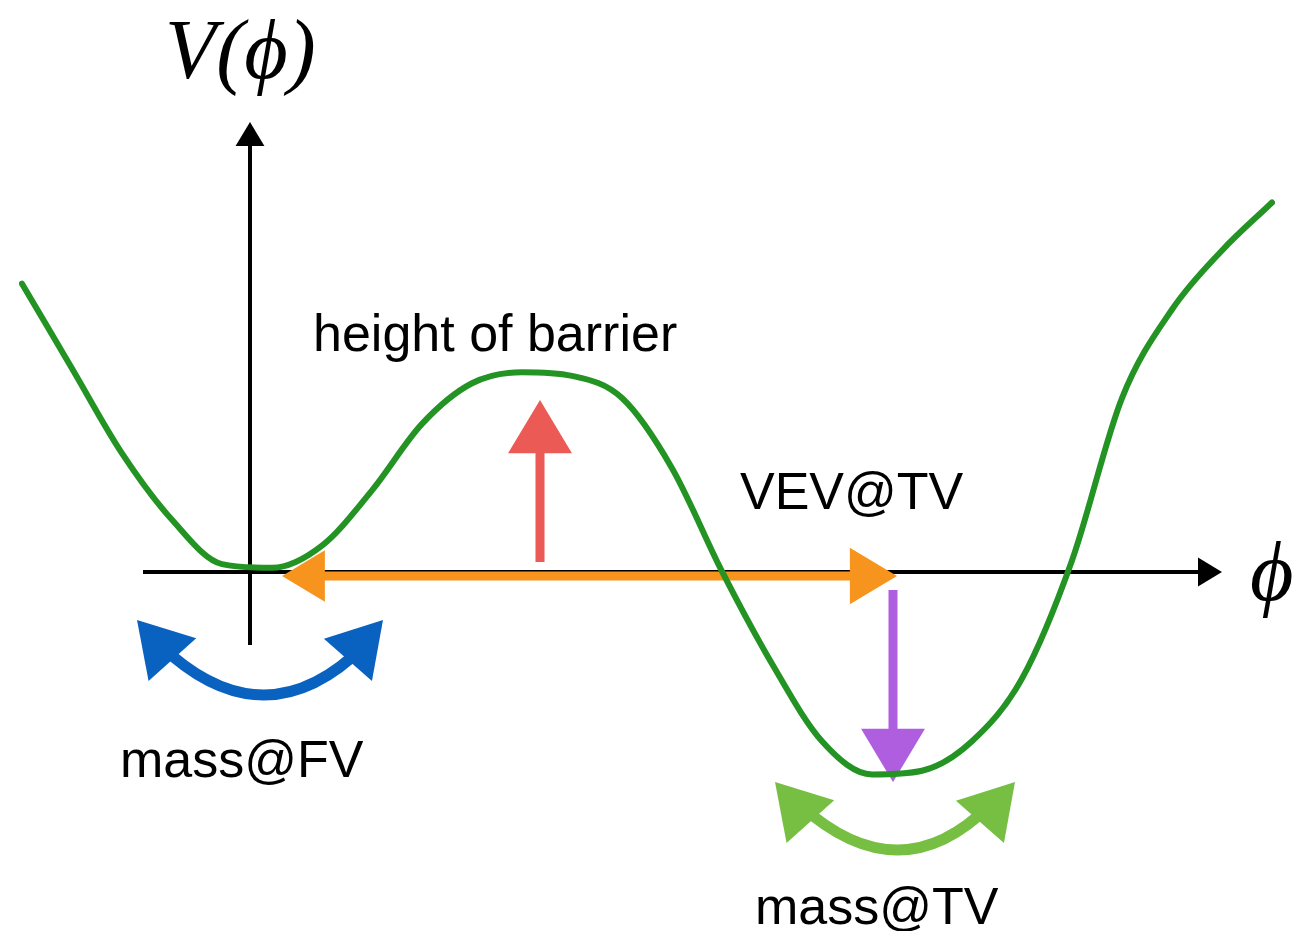 This screenshot has height=931, width=1312. What do you see at coordinates (495, 333) in the screenshot?
I see `annotation: height of barrier` at bounding box center [495, 333].